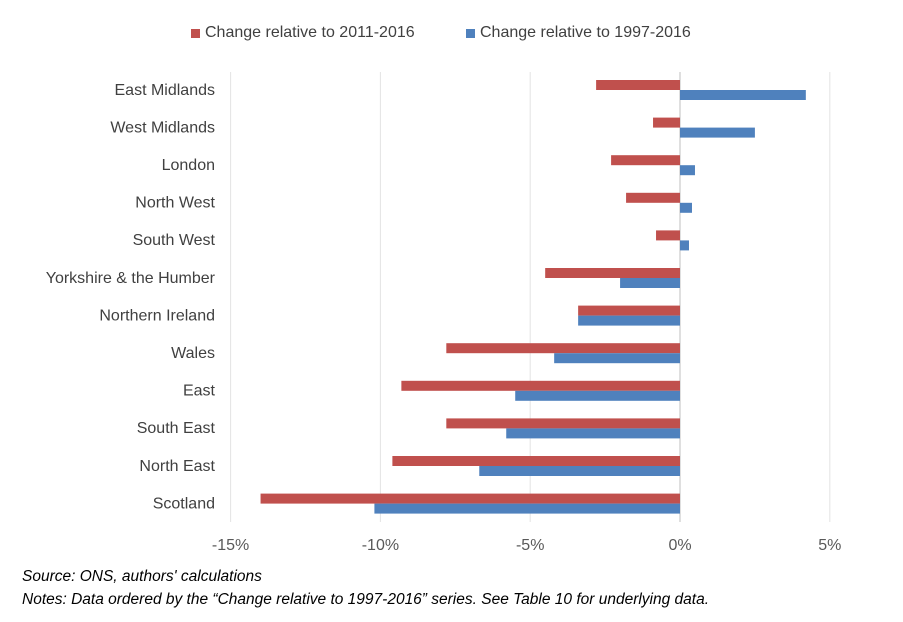  I want to click on legend-swatch-red, so click(195, 33).